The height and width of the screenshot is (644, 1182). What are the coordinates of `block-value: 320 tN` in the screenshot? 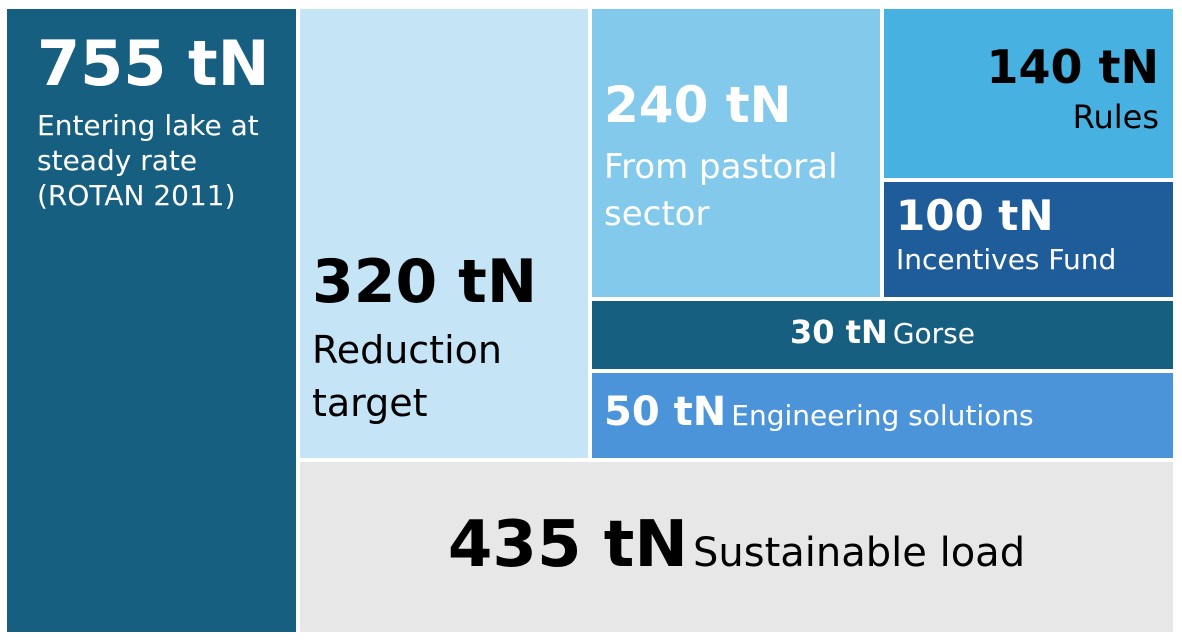 It's located at (425, 282).